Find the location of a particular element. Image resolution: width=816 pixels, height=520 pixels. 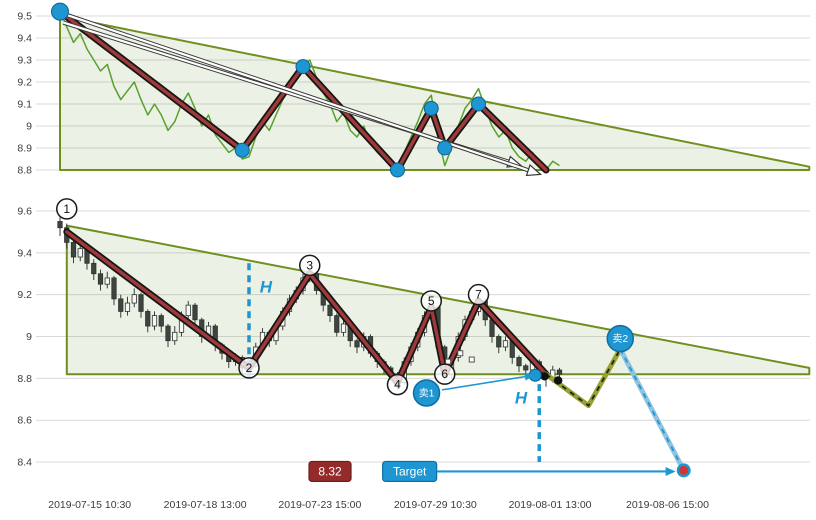

x-tick-label: 2019-07-15 10:30 is located at coordinates (89, 505).